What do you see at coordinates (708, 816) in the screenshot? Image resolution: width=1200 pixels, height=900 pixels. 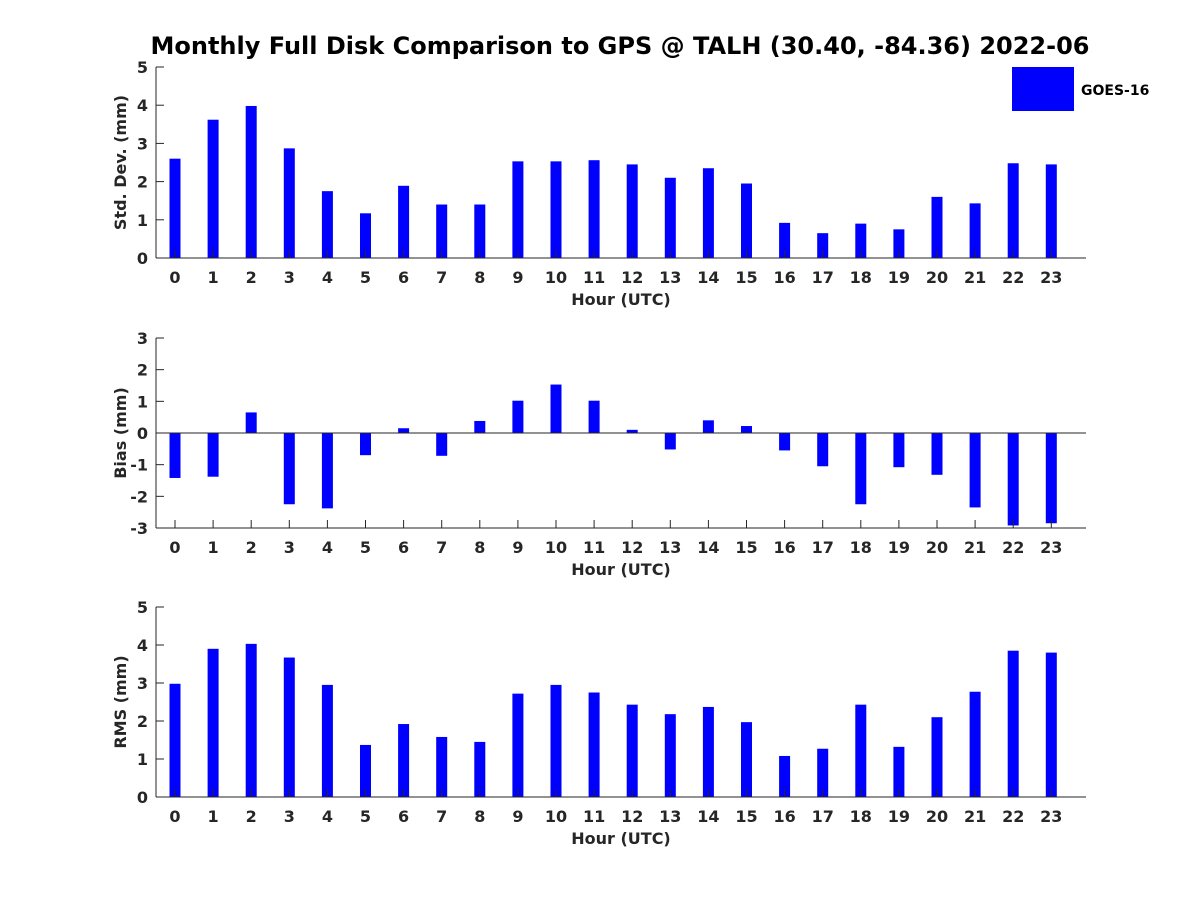 I see `rms-x-tick-label: 14` at bounding box center [708, 816].